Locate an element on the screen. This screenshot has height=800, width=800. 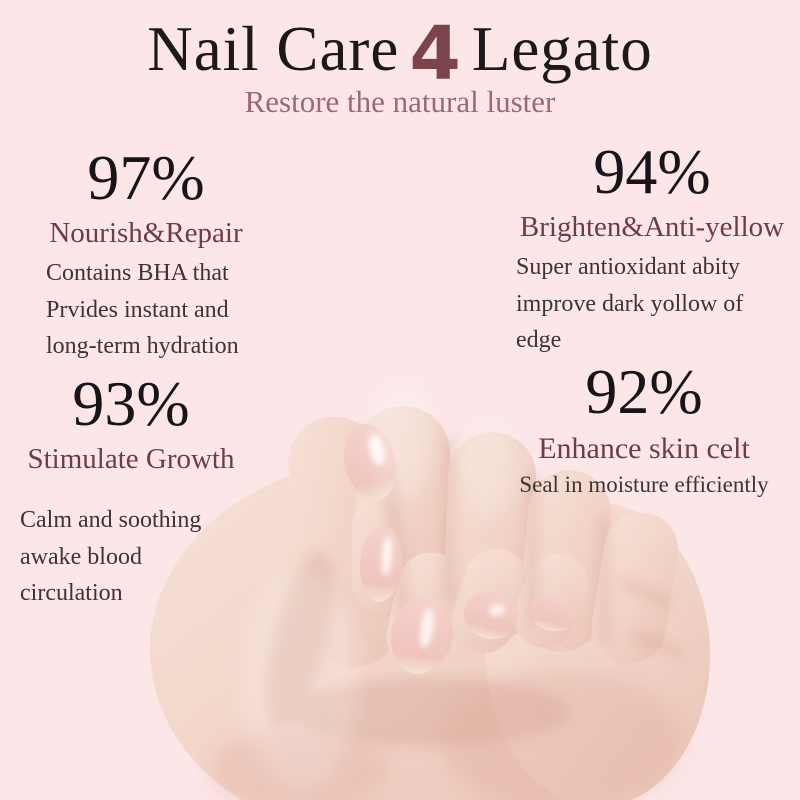
stat-value: 97% is located at coordinates (146, 177).